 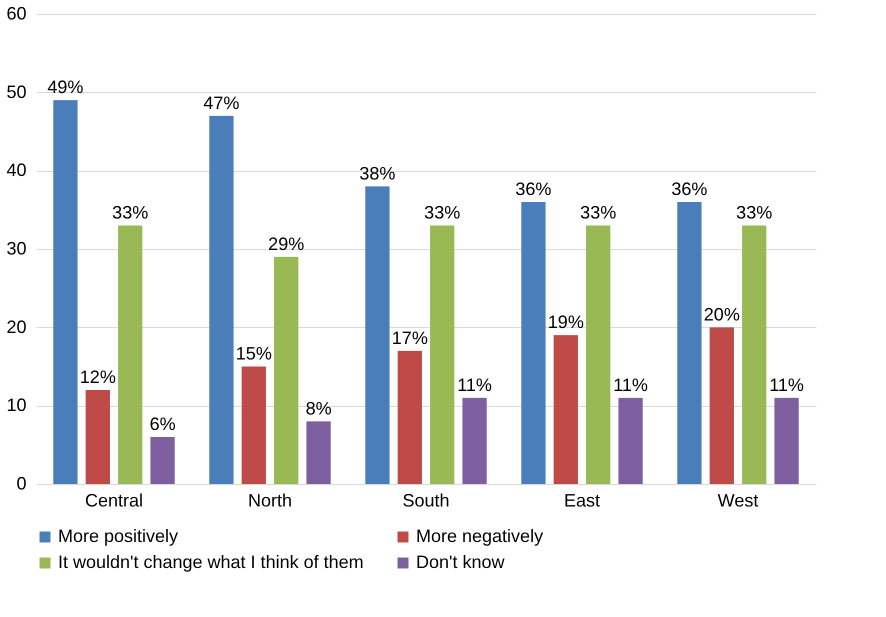 What do you see at coordinates (738, 500) in the screenshot?
I see `x-tick-label: West` at bounding box center [738, 500].